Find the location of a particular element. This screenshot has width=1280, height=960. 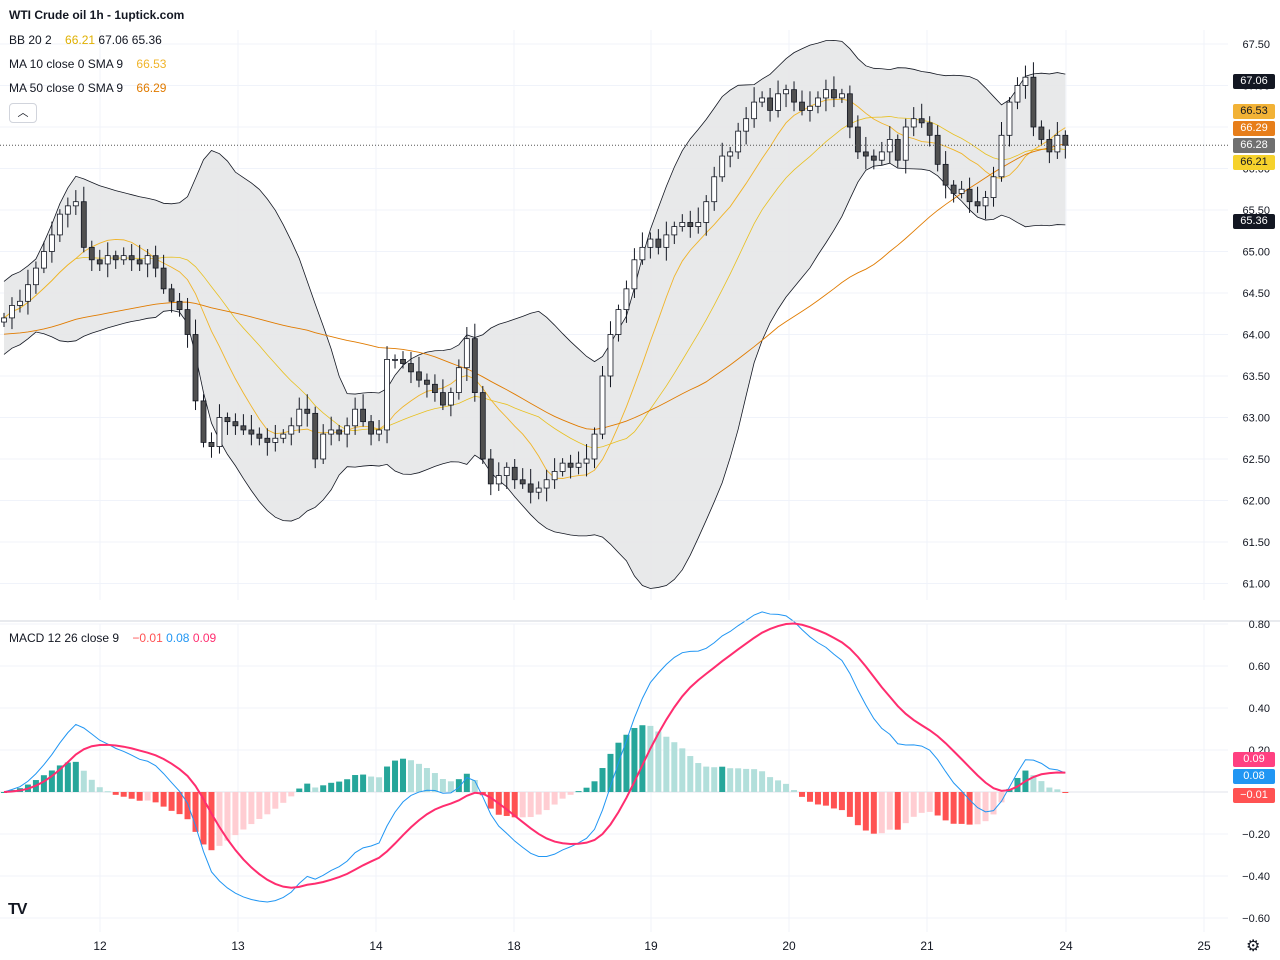

bb-upper-badge: 67.06 is located at coordinates (1254, 81).